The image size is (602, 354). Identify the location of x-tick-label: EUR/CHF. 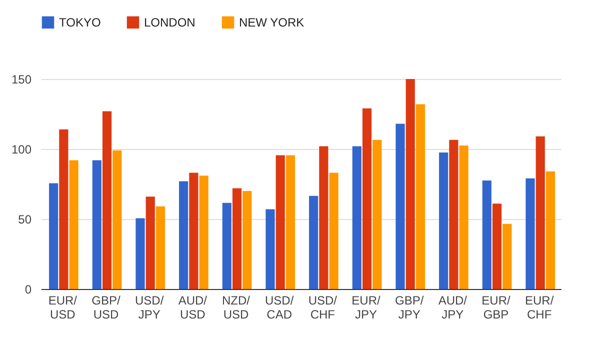
(539, 308).